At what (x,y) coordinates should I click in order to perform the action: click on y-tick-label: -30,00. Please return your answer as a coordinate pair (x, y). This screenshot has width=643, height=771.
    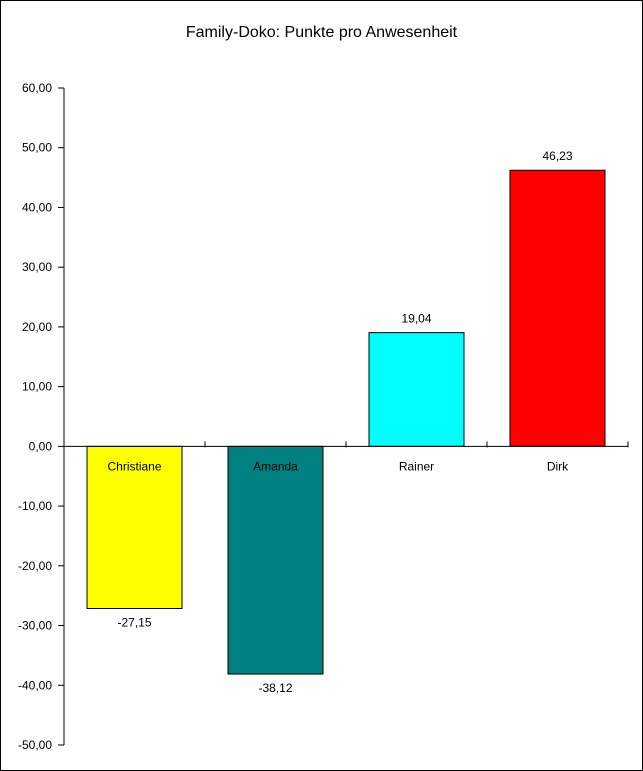
    Looking at the image, I should click on (35, 626).